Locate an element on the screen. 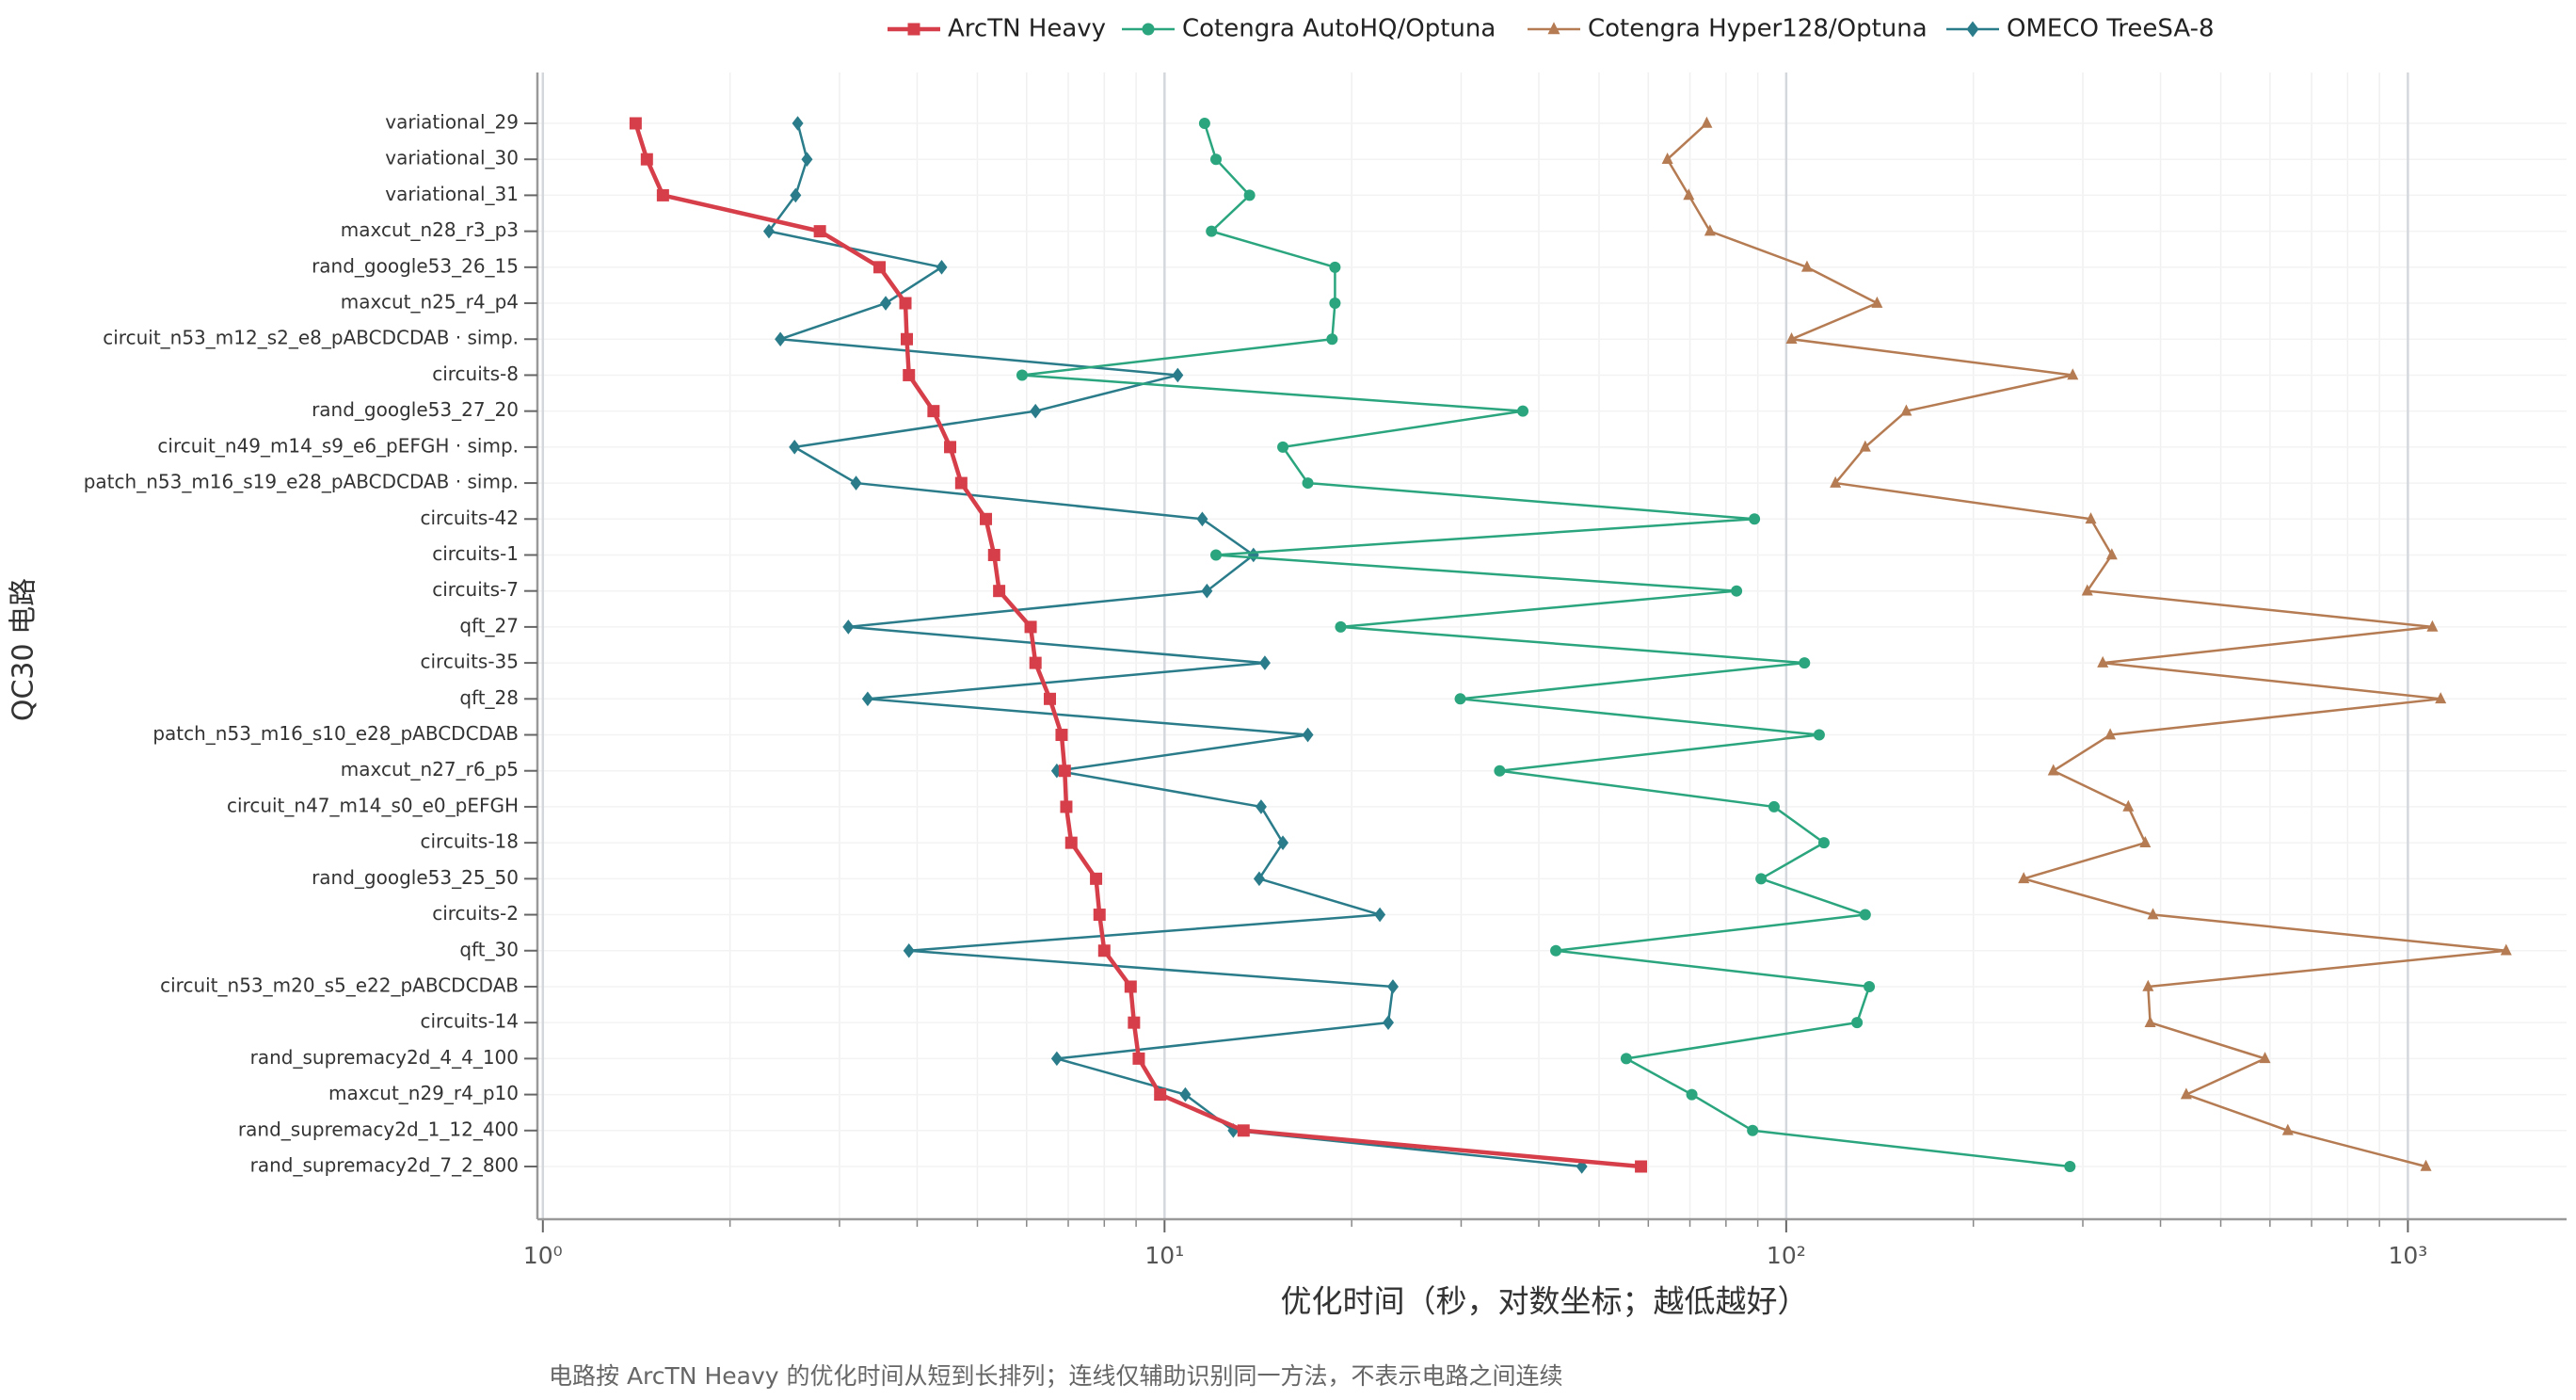 This screenshot has height=1400, width=2576. legend-label: Cotengra Hyper128/Optuna is located at coordinates (1758, 29).